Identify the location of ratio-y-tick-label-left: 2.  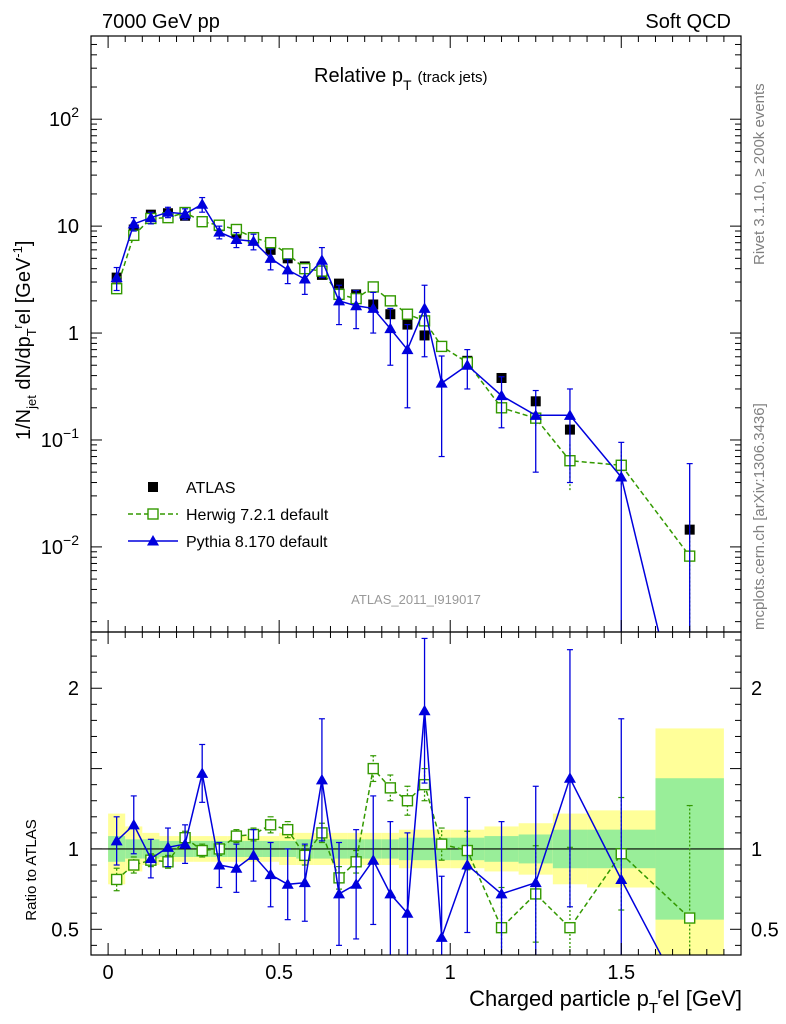
(73, 689).